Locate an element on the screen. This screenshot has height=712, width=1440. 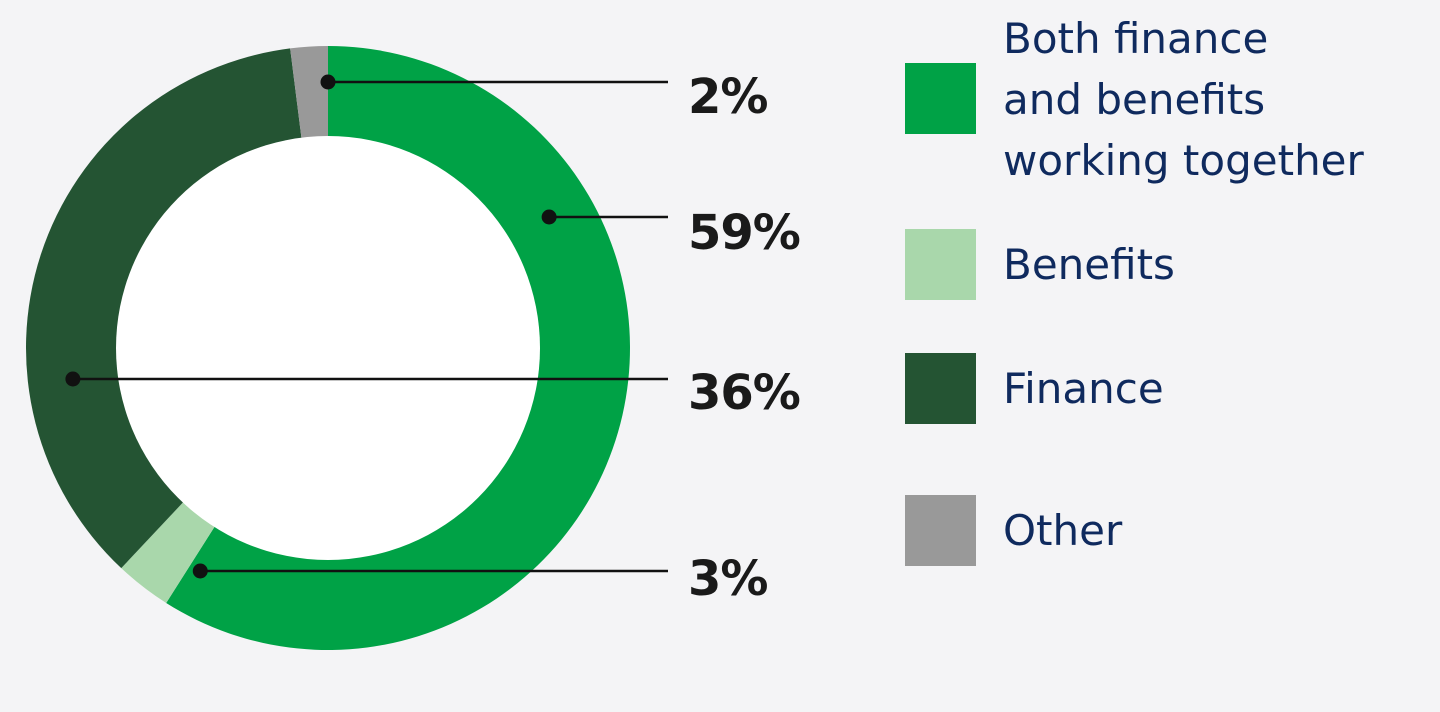
leader-dot-other is located at coordinates (328, 82).